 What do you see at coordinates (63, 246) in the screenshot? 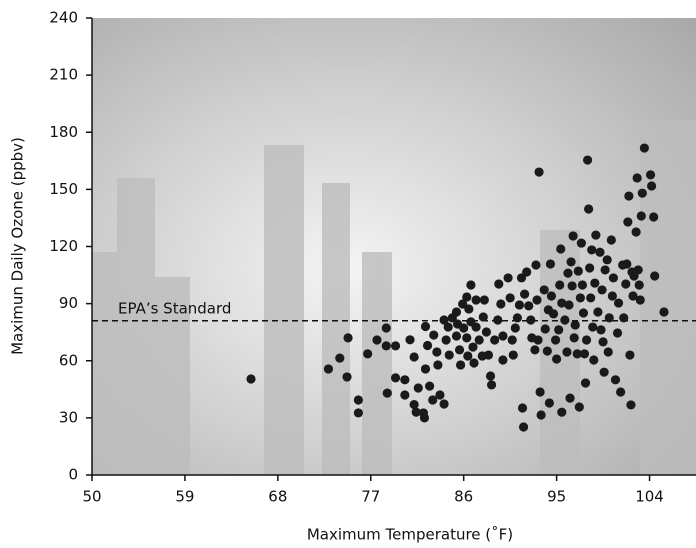
I see `y-tick-label: 120` at bounding box center [63, 246].